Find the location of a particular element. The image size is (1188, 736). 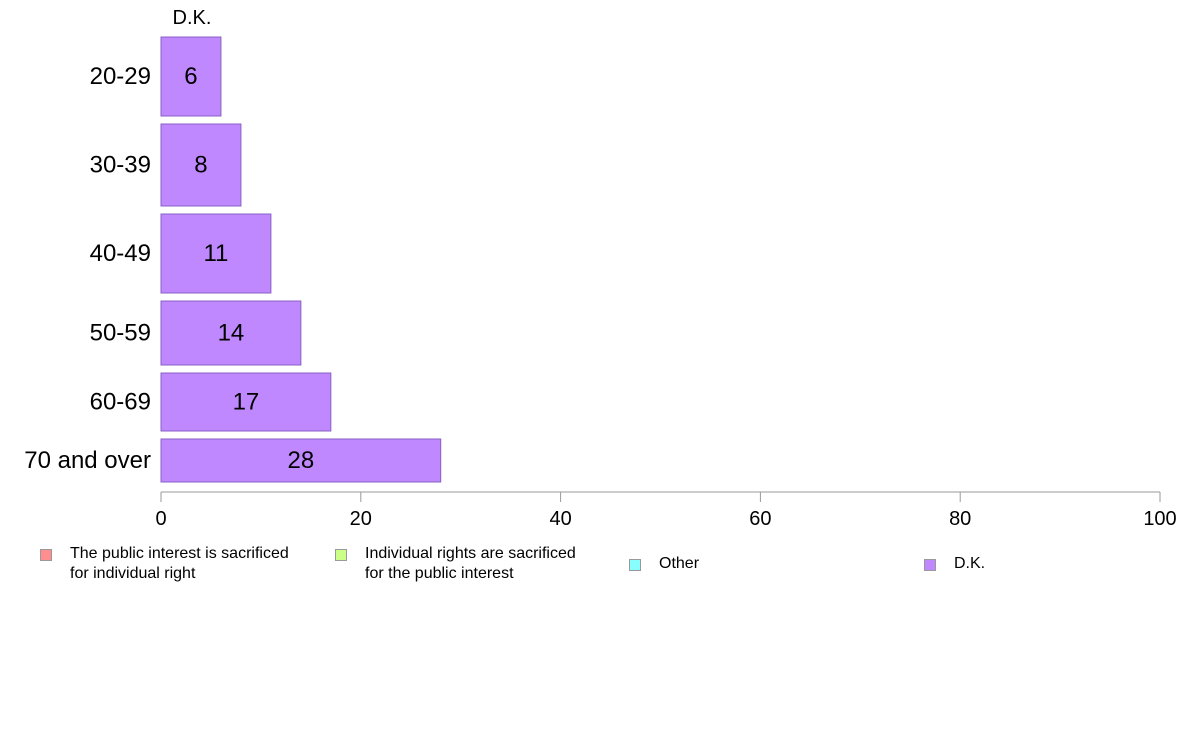

bar-value-label: 8 is located at coordinates (200, 165).